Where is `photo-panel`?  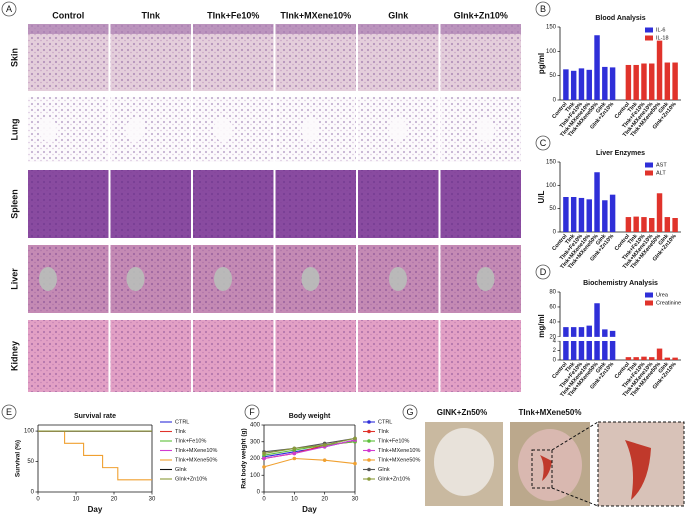
photo-panel is located at coordinates (555, 464).